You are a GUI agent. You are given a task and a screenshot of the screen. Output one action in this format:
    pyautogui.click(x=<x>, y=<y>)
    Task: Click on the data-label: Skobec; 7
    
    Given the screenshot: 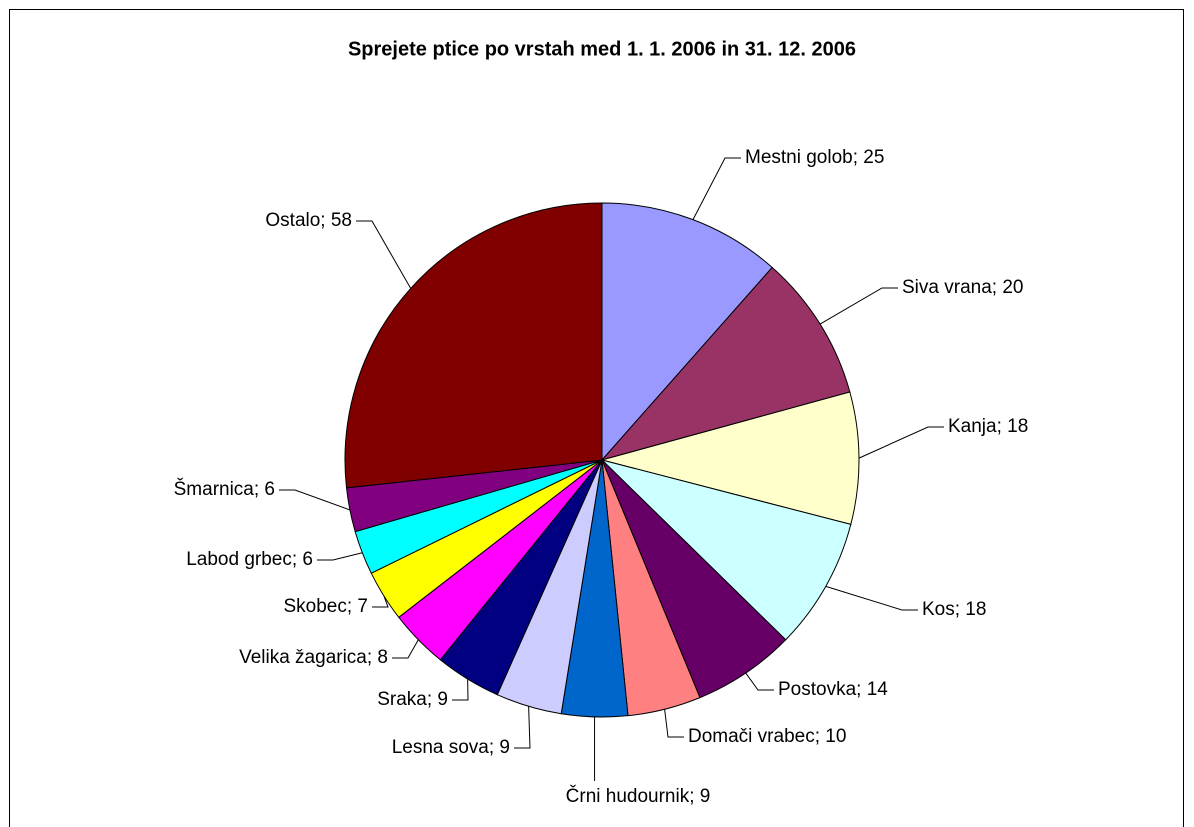 What is the action you would take?
    pyautogui.click(x=326, y=606)
    